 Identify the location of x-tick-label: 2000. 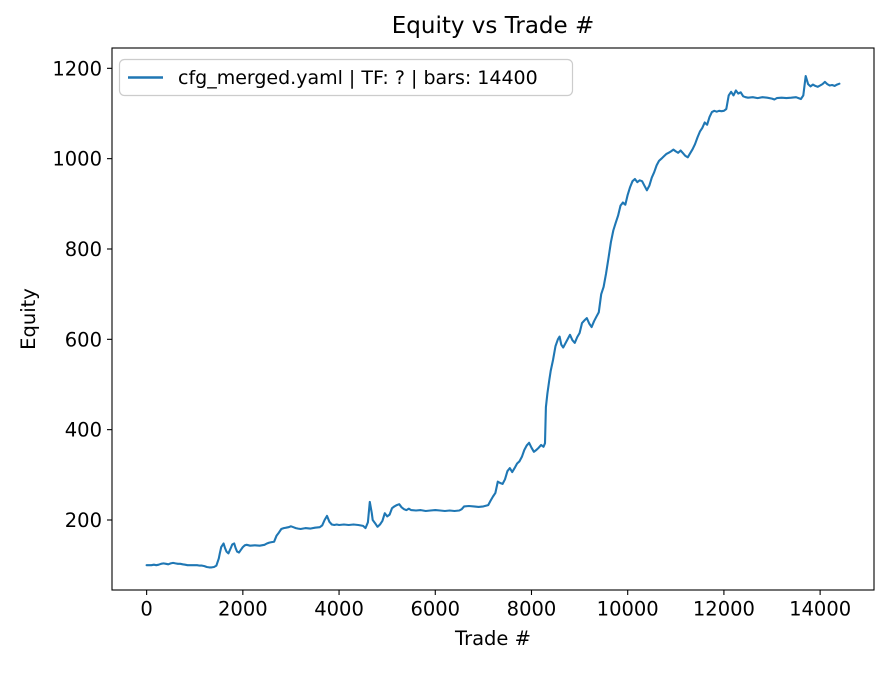
(243, 609).